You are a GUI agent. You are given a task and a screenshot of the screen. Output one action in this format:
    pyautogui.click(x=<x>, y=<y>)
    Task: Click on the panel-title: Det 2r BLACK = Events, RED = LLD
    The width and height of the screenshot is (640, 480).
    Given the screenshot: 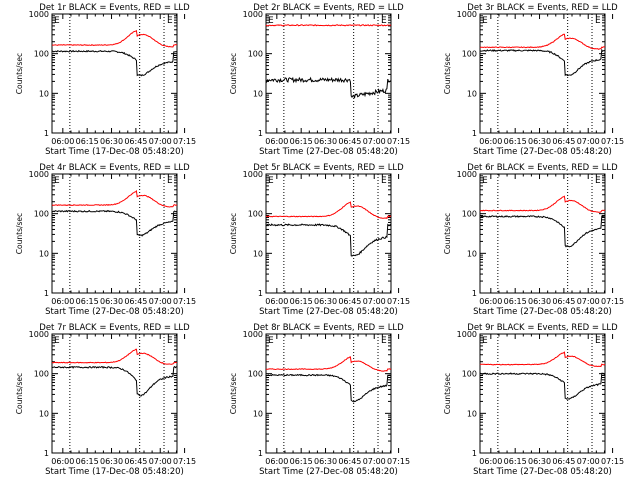 What is the action you would take?
    pyautogui.click(x=328, y=8)
    